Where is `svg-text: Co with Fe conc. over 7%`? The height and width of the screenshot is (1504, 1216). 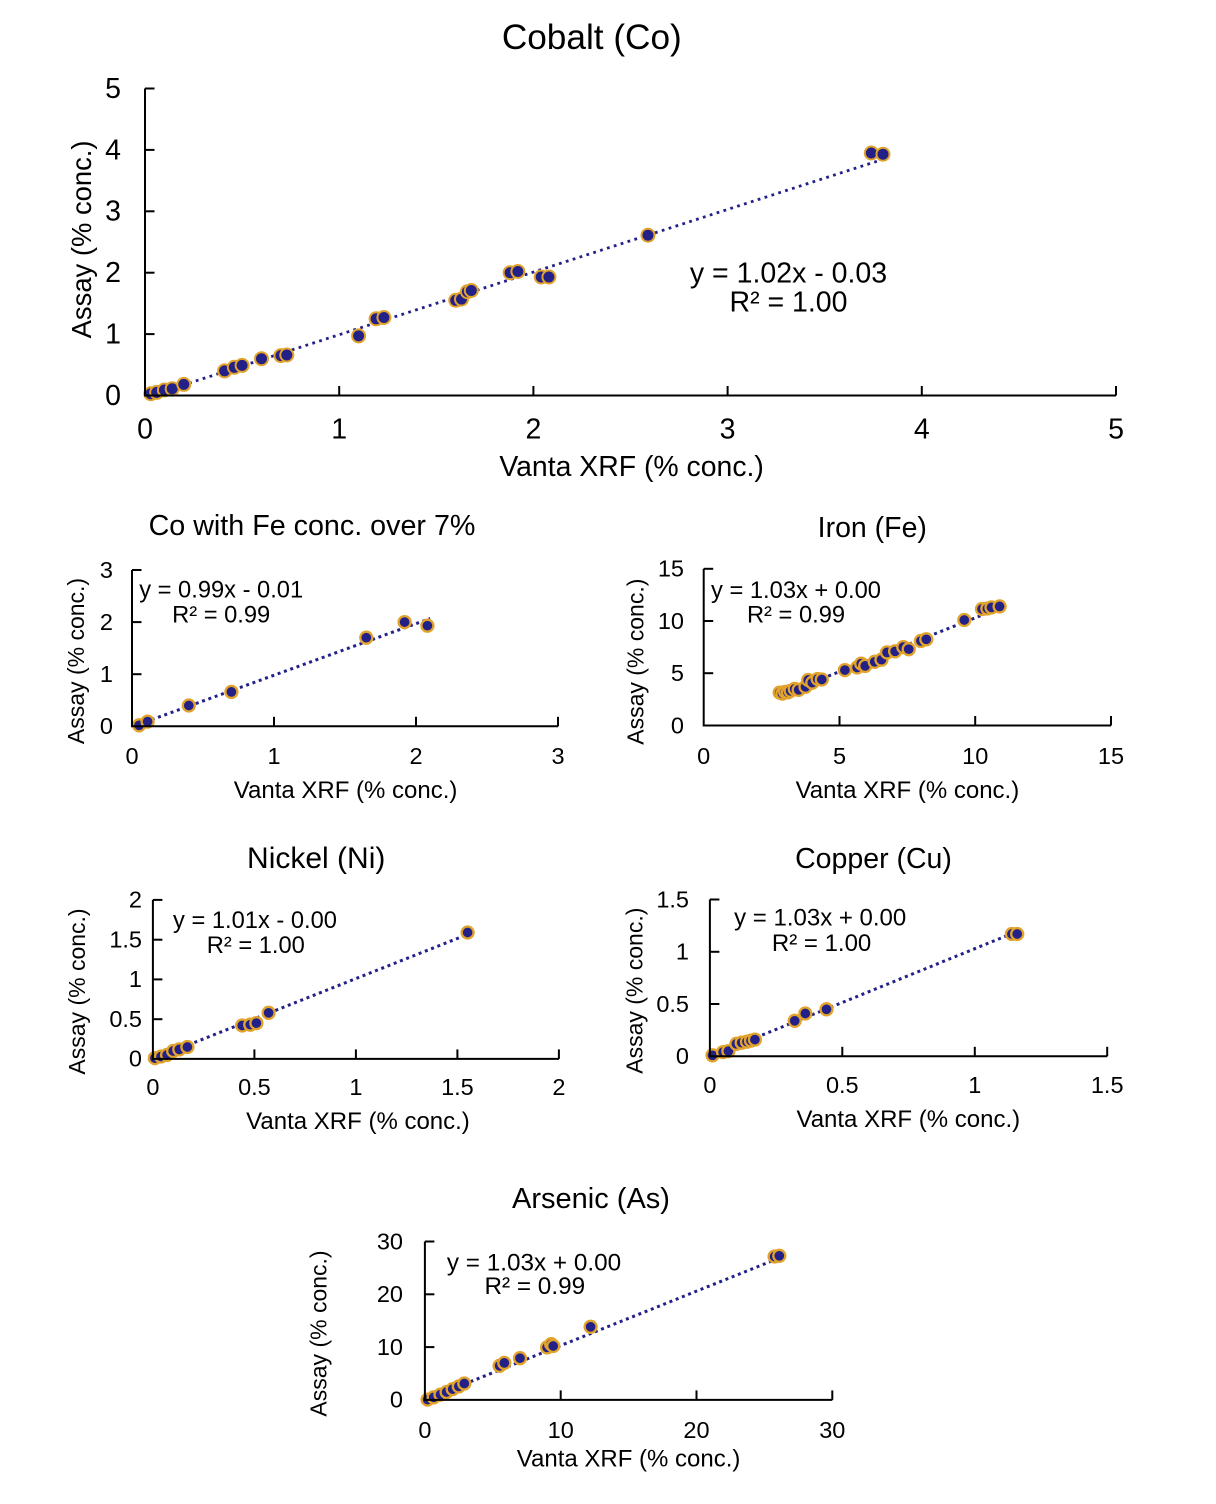 svg-text: Co with Fe conc. over 7% is located at coordinates (312, 526).